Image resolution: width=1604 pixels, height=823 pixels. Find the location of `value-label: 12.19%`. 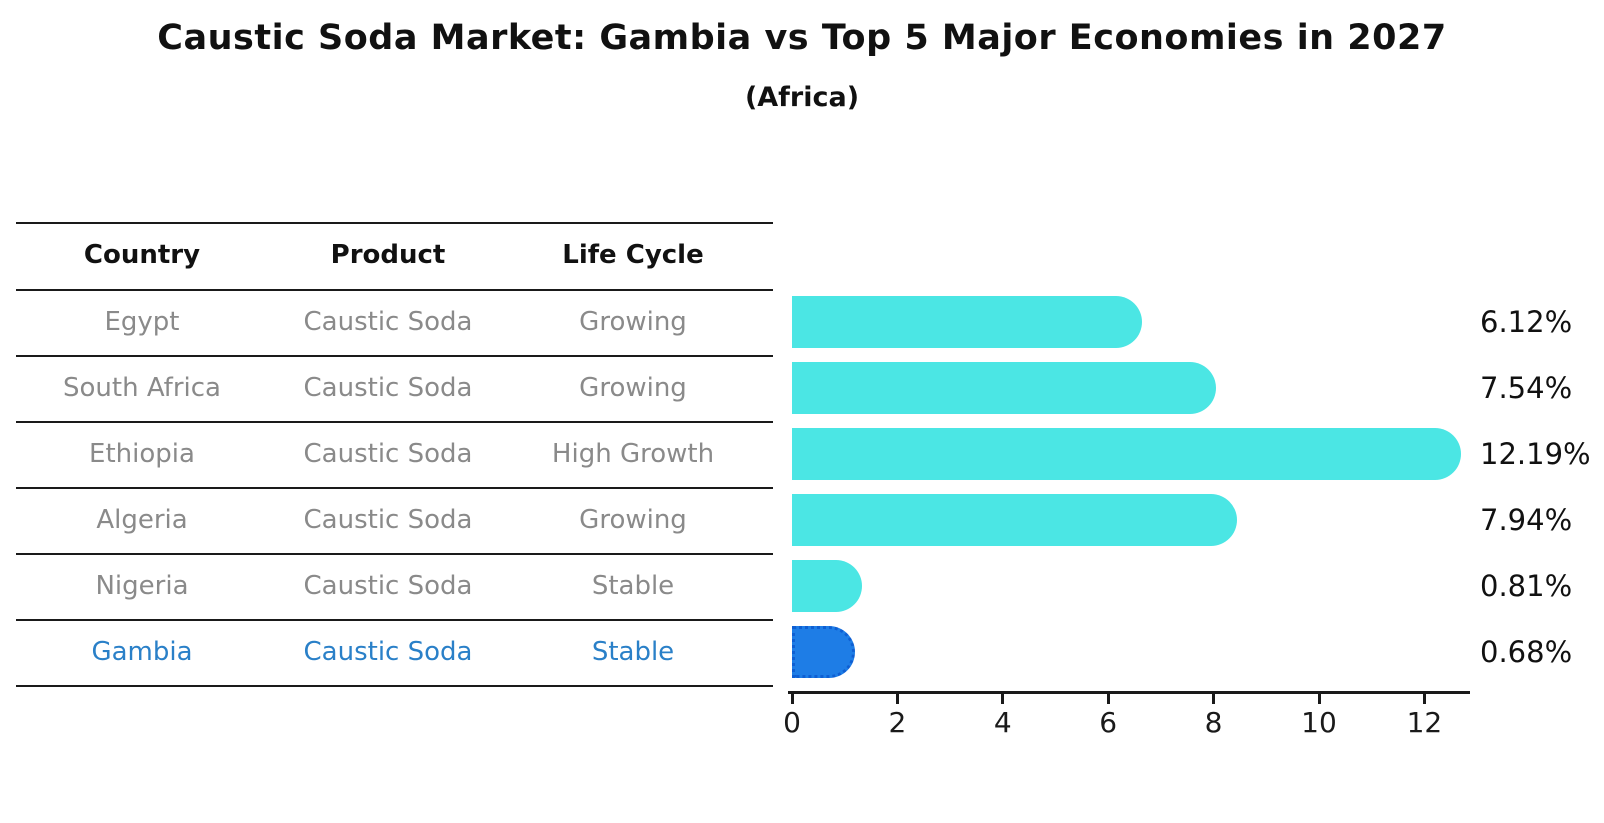

value-label: 12.19% is located at coordinates (1535, 454).